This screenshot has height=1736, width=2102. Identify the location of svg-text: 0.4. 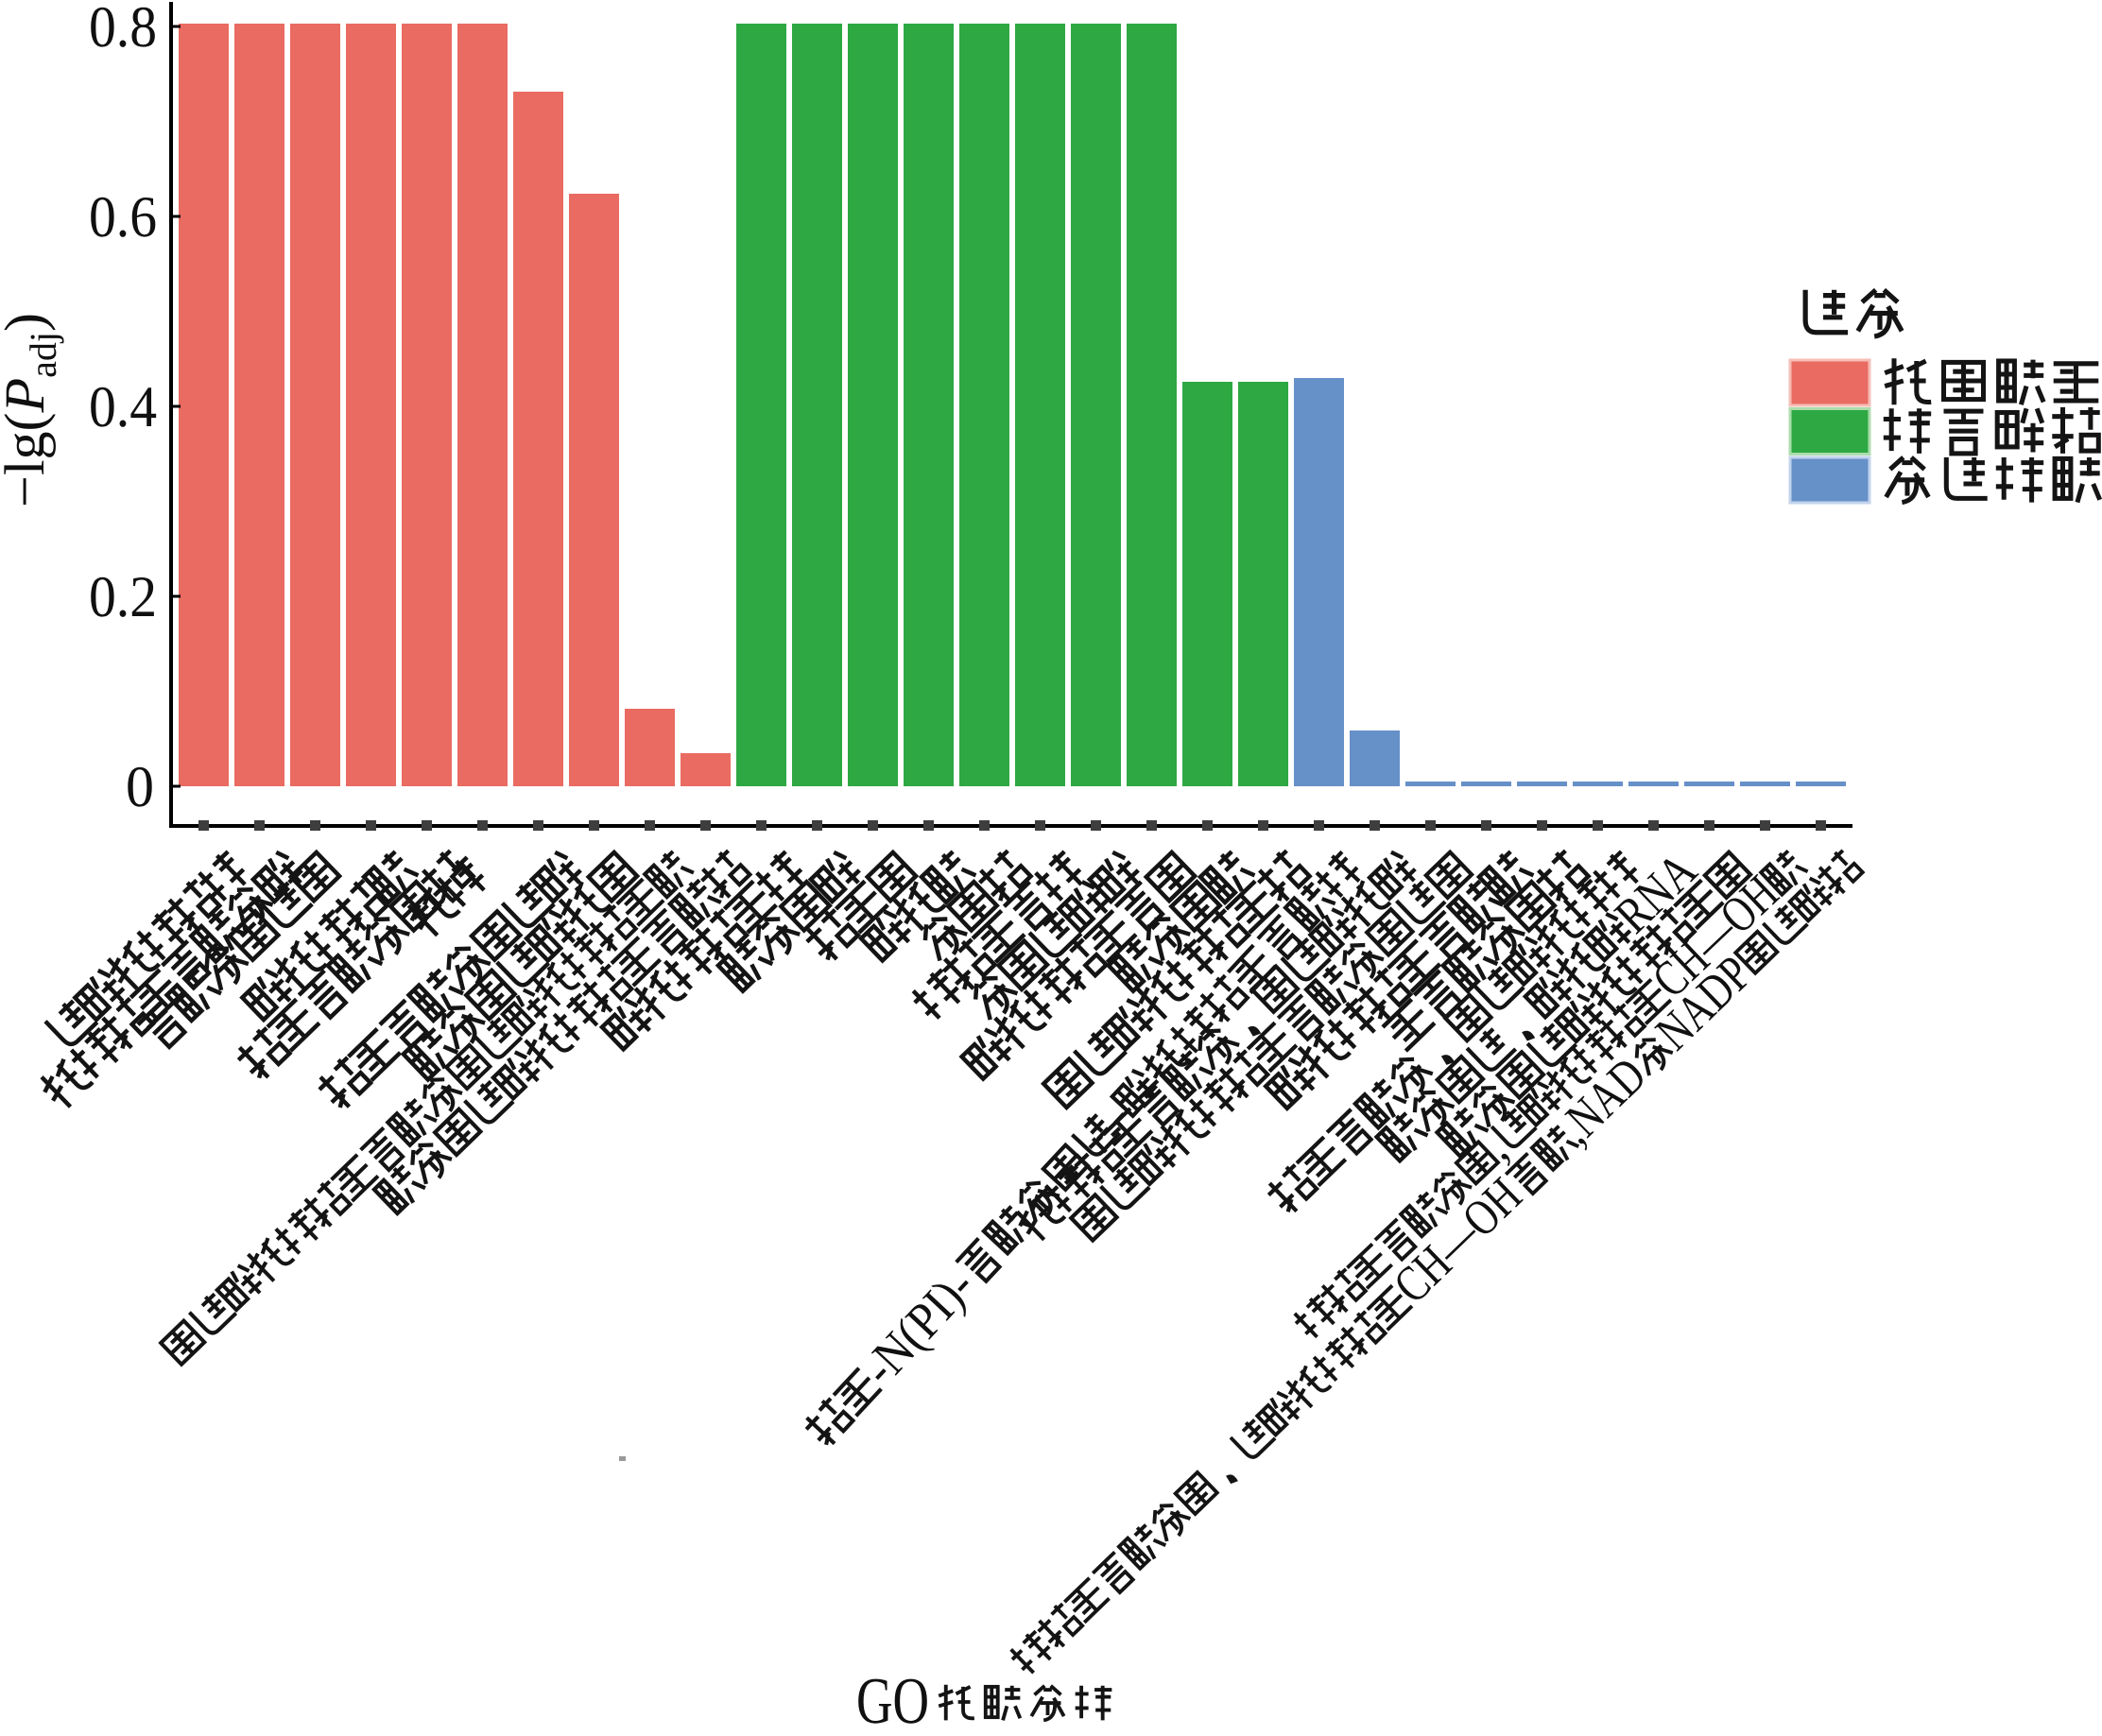
(123, 407).